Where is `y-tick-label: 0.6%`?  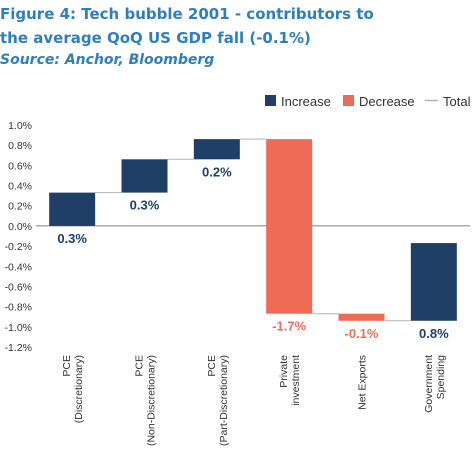
y-tick-label: 0.6% is located at coordinates (20, 166).